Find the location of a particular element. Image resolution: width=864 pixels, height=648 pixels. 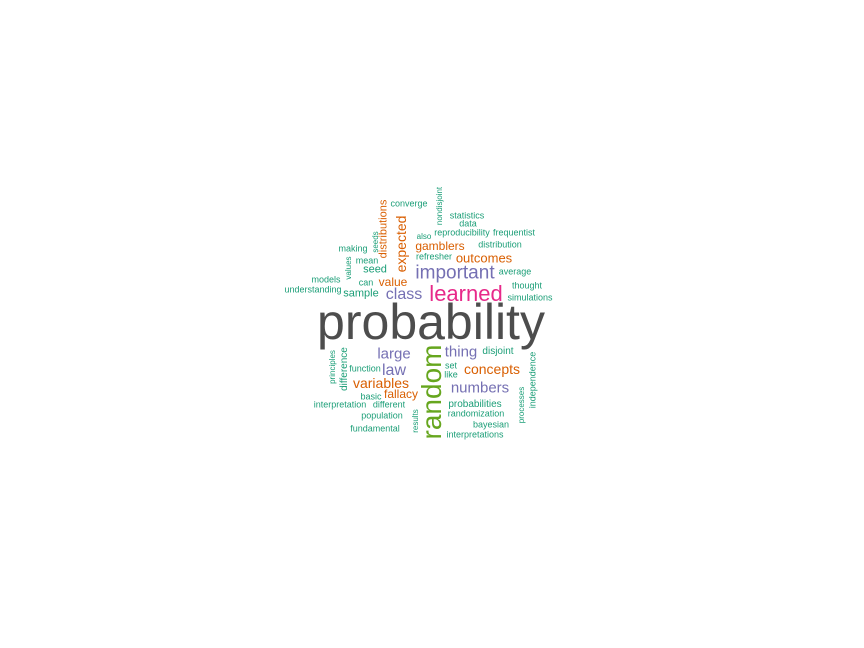

word-probabilities: probabilities is located at coordinates (475, 404).